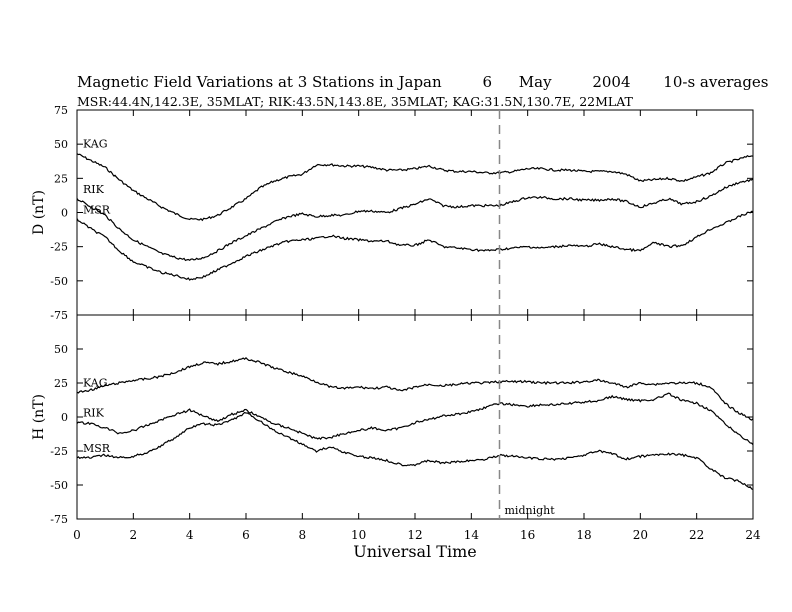 The height and width of the screenshot is (612, 792). I want to click on series-label-msr-0: MSR, so click(97, 209).